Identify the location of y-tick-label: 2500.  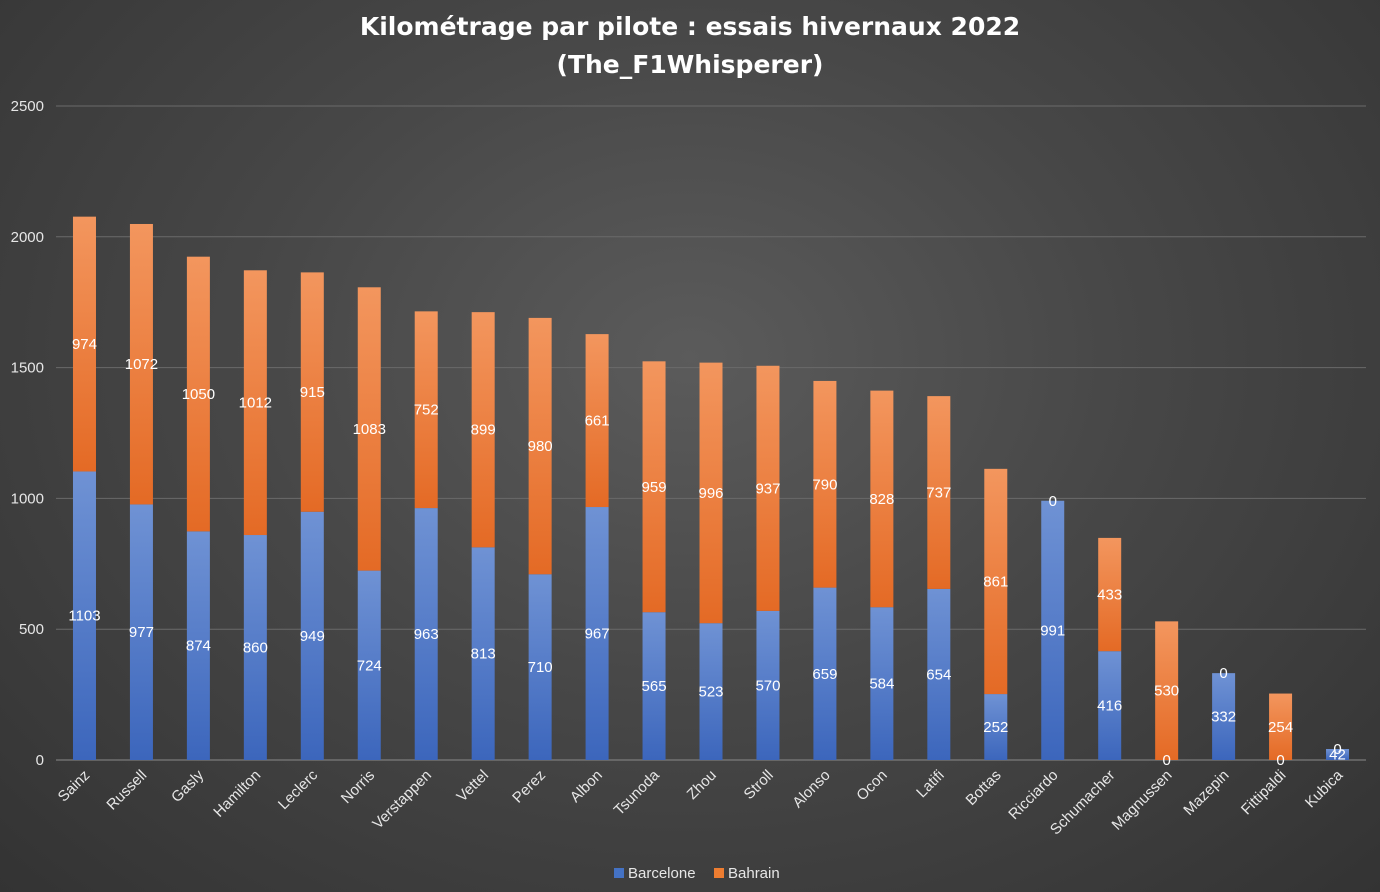
(27, 106).